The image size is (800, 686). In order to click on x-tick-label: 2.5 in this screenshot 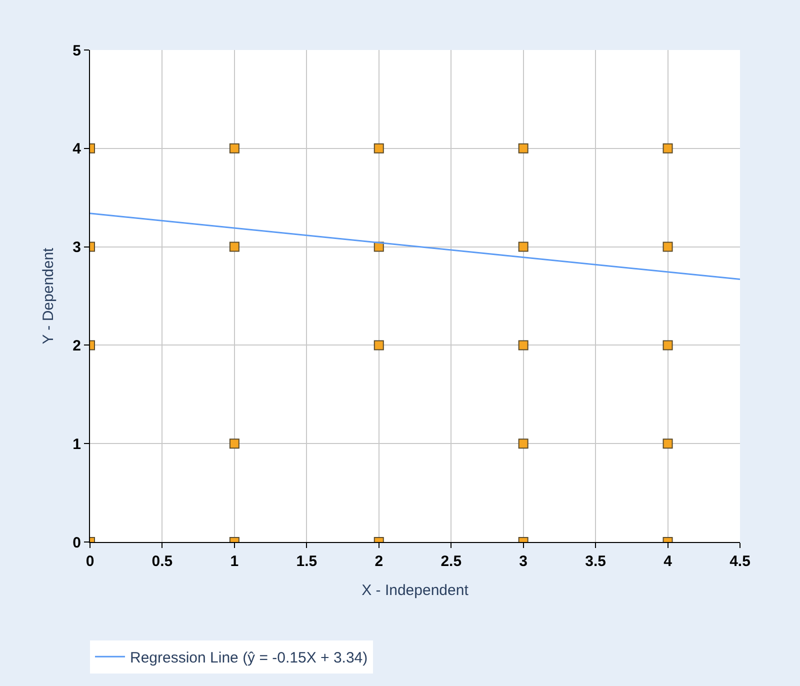, I will do `click(451, 561)`.